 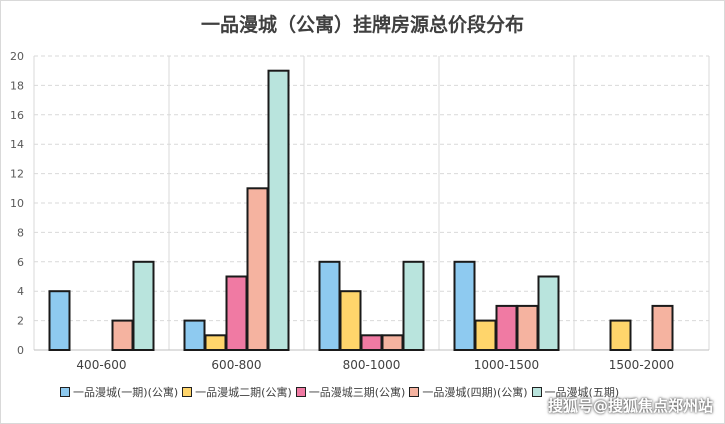 I want to click on x-tick-label: 800-1000, so click(x=372, y=365).